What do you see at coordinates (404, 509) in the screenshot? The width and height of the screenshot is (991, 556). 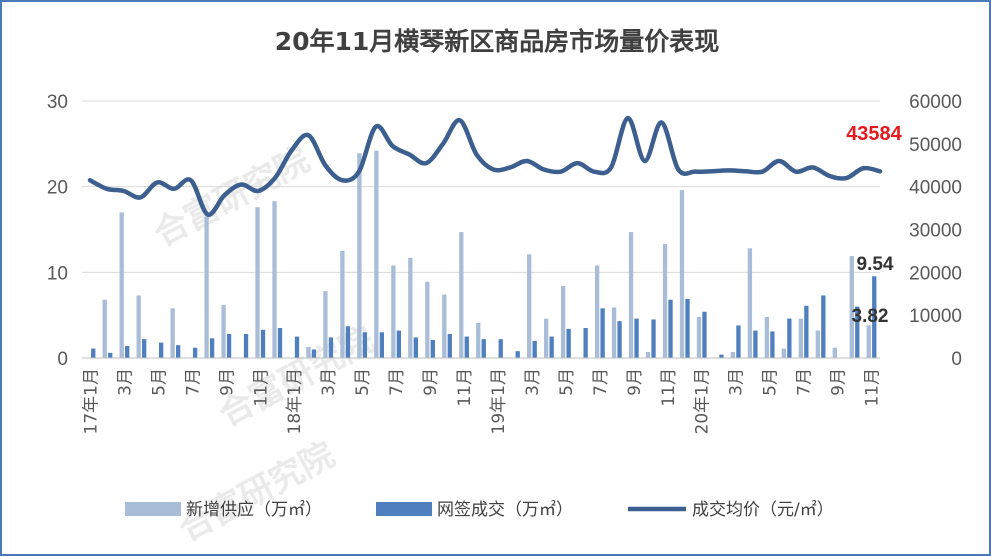 I see `legend-swatch-transaction` at bounding box center [404, 509].